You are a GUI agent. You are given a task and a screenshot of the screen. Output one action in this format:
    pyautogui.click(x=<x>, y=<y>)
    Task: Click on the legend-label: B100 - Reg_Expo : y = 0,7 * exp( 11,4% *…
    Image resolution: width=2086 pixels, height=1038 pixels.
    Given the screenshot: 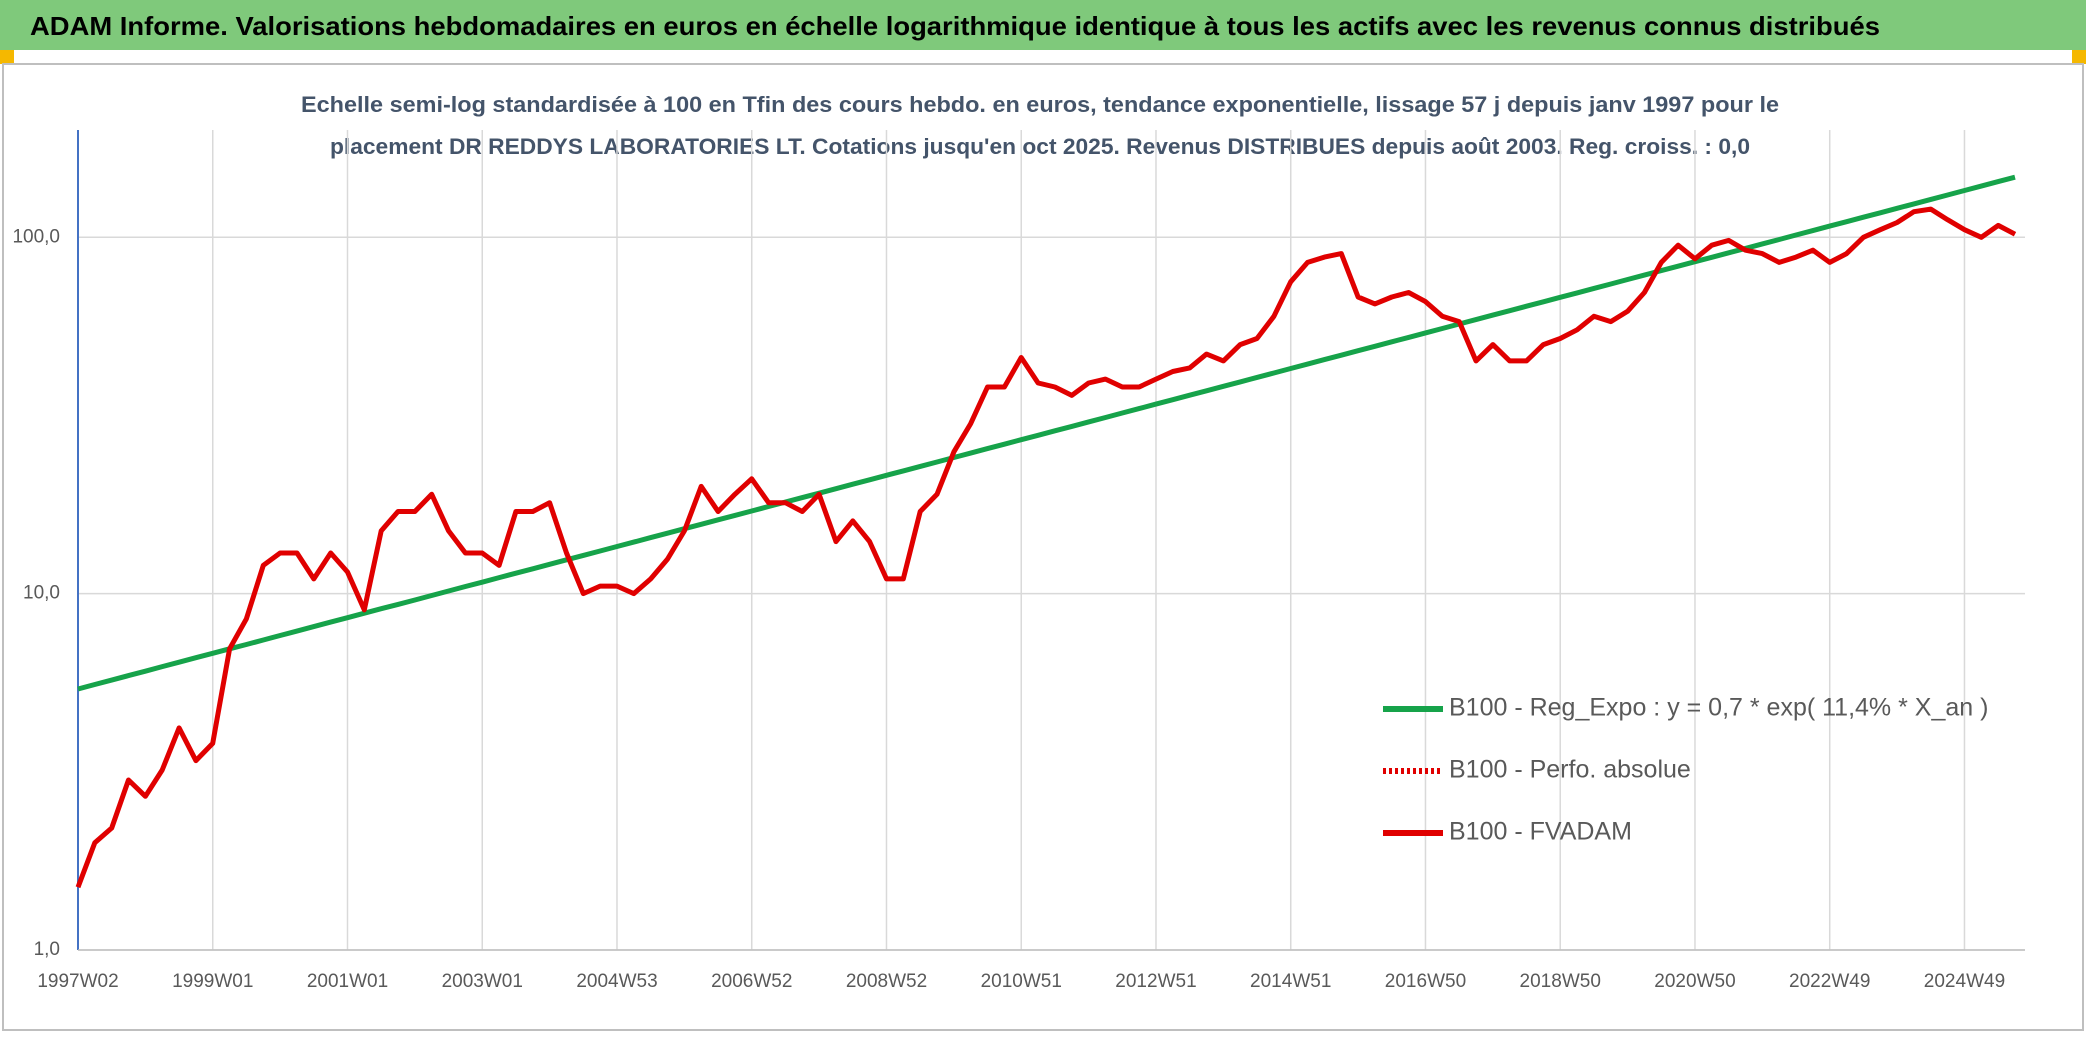 What is the action you would take?
    pyautogui.click(x=1718, y=708)
    